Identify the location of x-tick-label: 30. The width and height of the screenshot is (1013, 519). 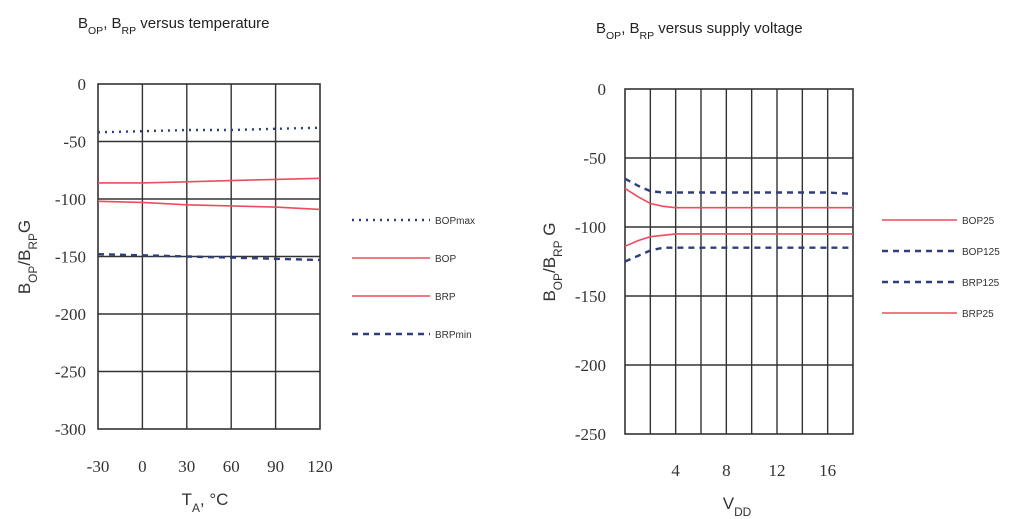
(186, 466).